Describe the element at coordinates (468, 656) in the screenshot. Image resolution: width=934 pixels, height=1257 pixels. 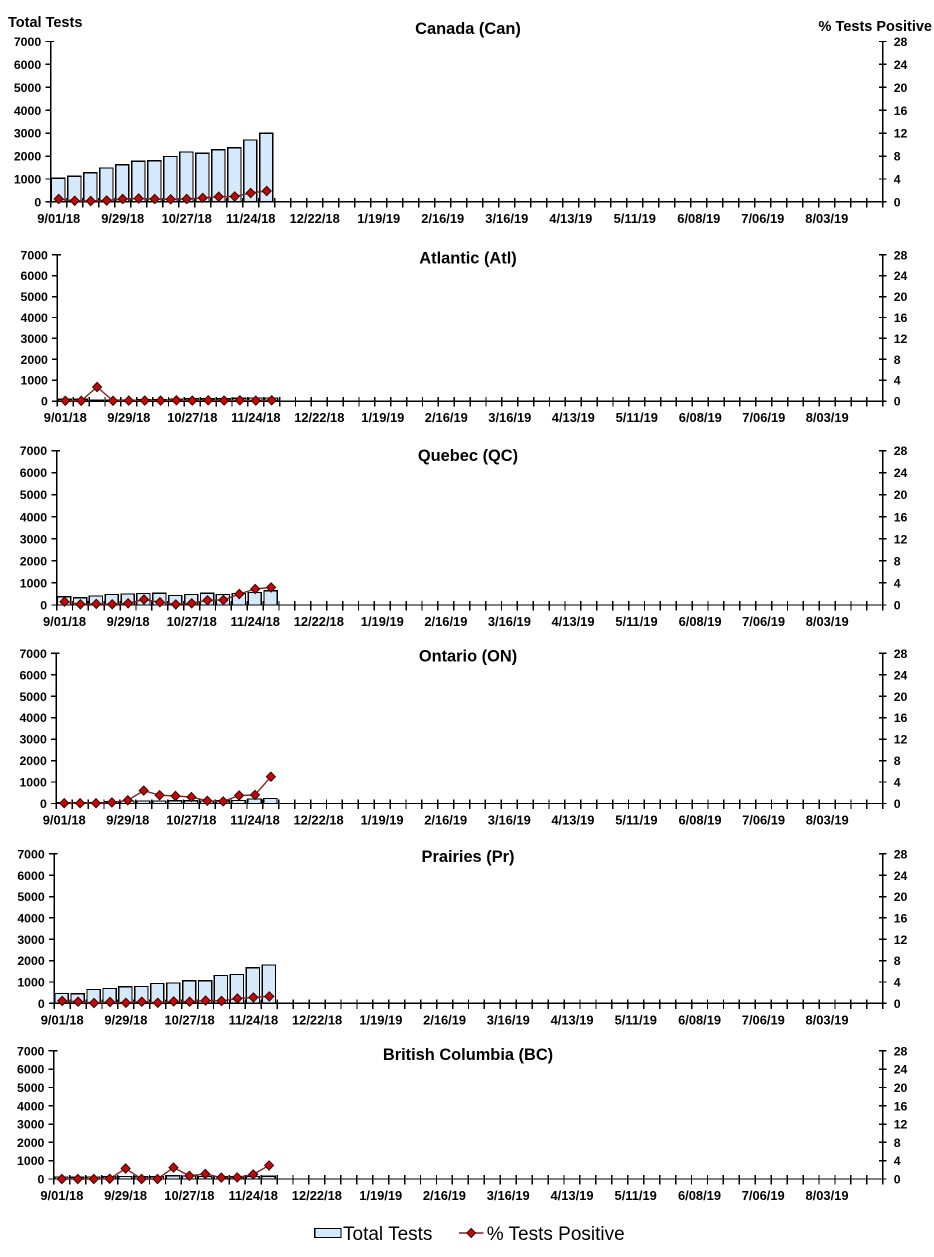
I see `svg-text: Ontario (ON)` at that location.